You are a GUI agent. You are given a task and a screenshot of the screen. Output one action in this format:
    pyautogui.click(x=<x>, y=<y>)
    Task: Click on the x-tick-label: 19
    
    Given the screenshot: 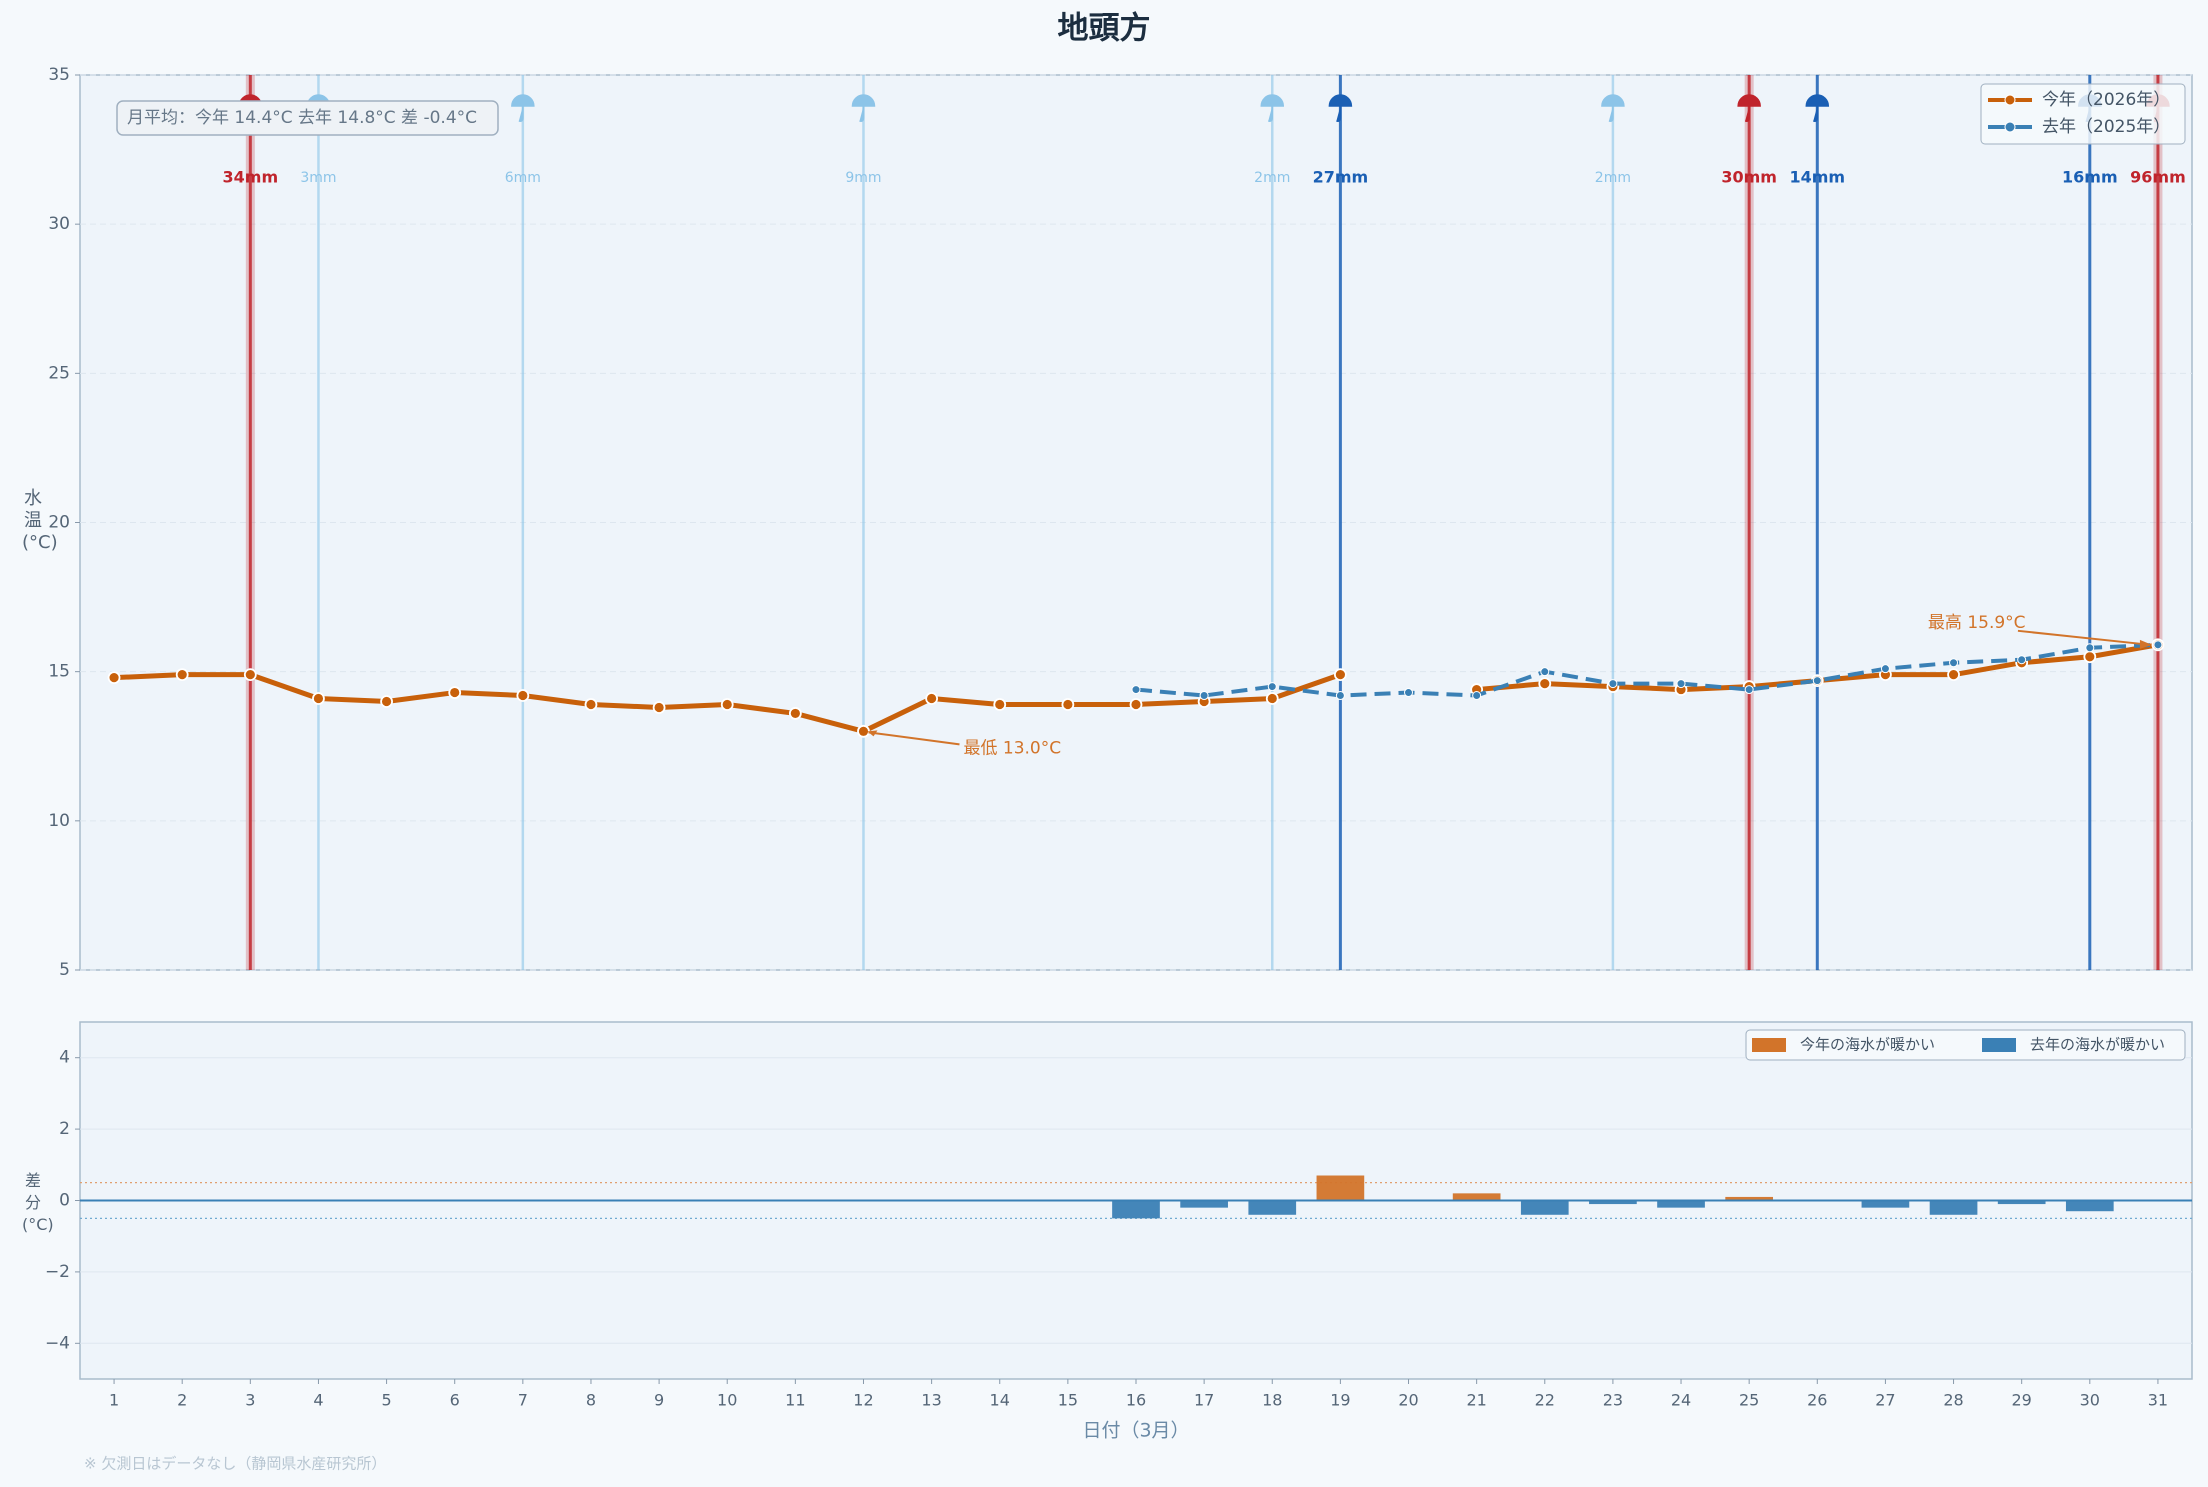 What is the action you would take?
    pyautogui.click(x=1340, y=1400)
    